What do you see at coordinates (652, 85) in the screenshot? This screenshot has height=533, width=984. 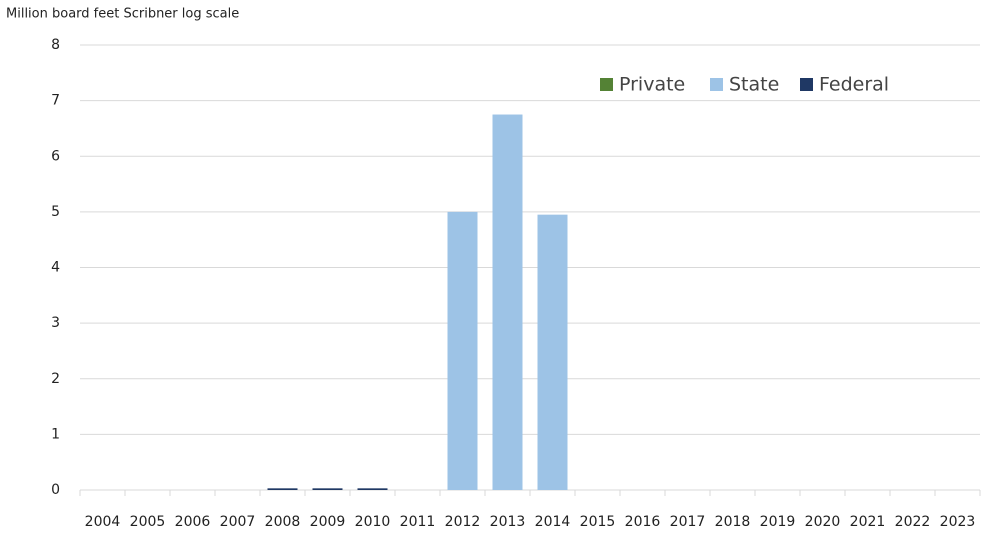 I see `legend-label: Private` at bounding box center [652, 85].